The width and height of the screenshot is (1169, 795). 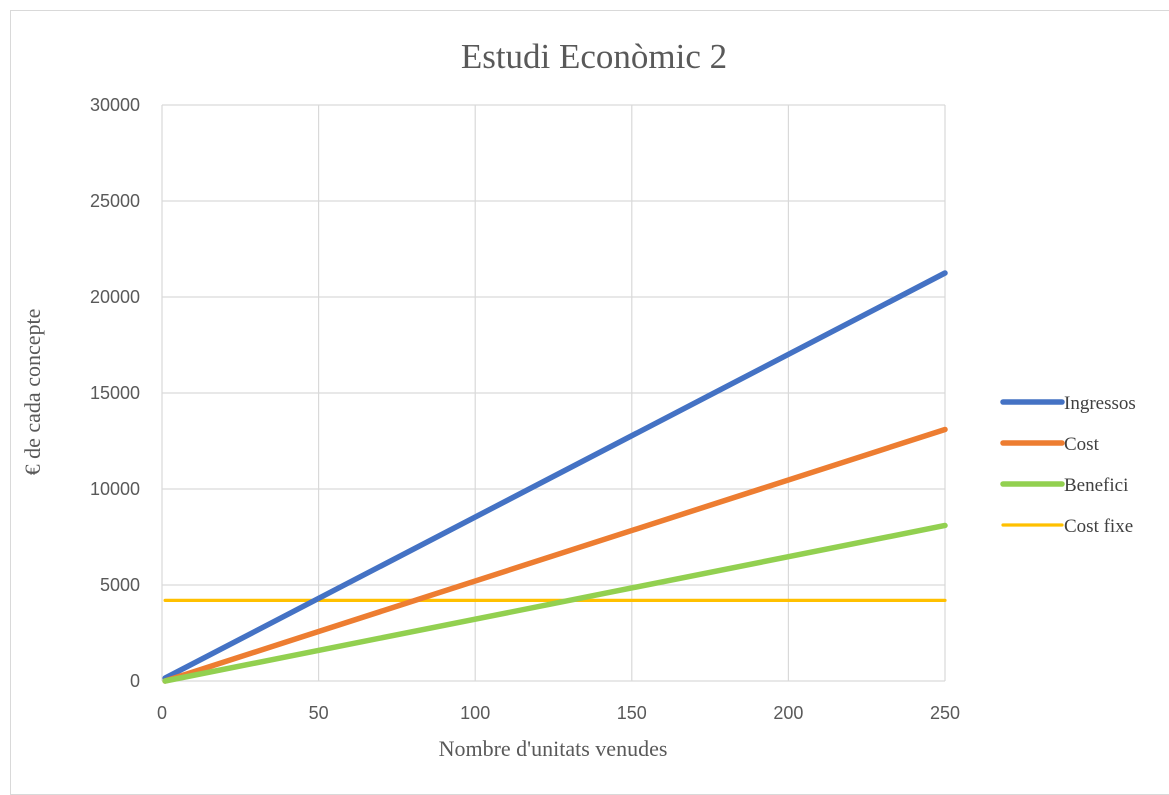 I want to click on y-tick-label: 20000, so click(x=115, y=297).